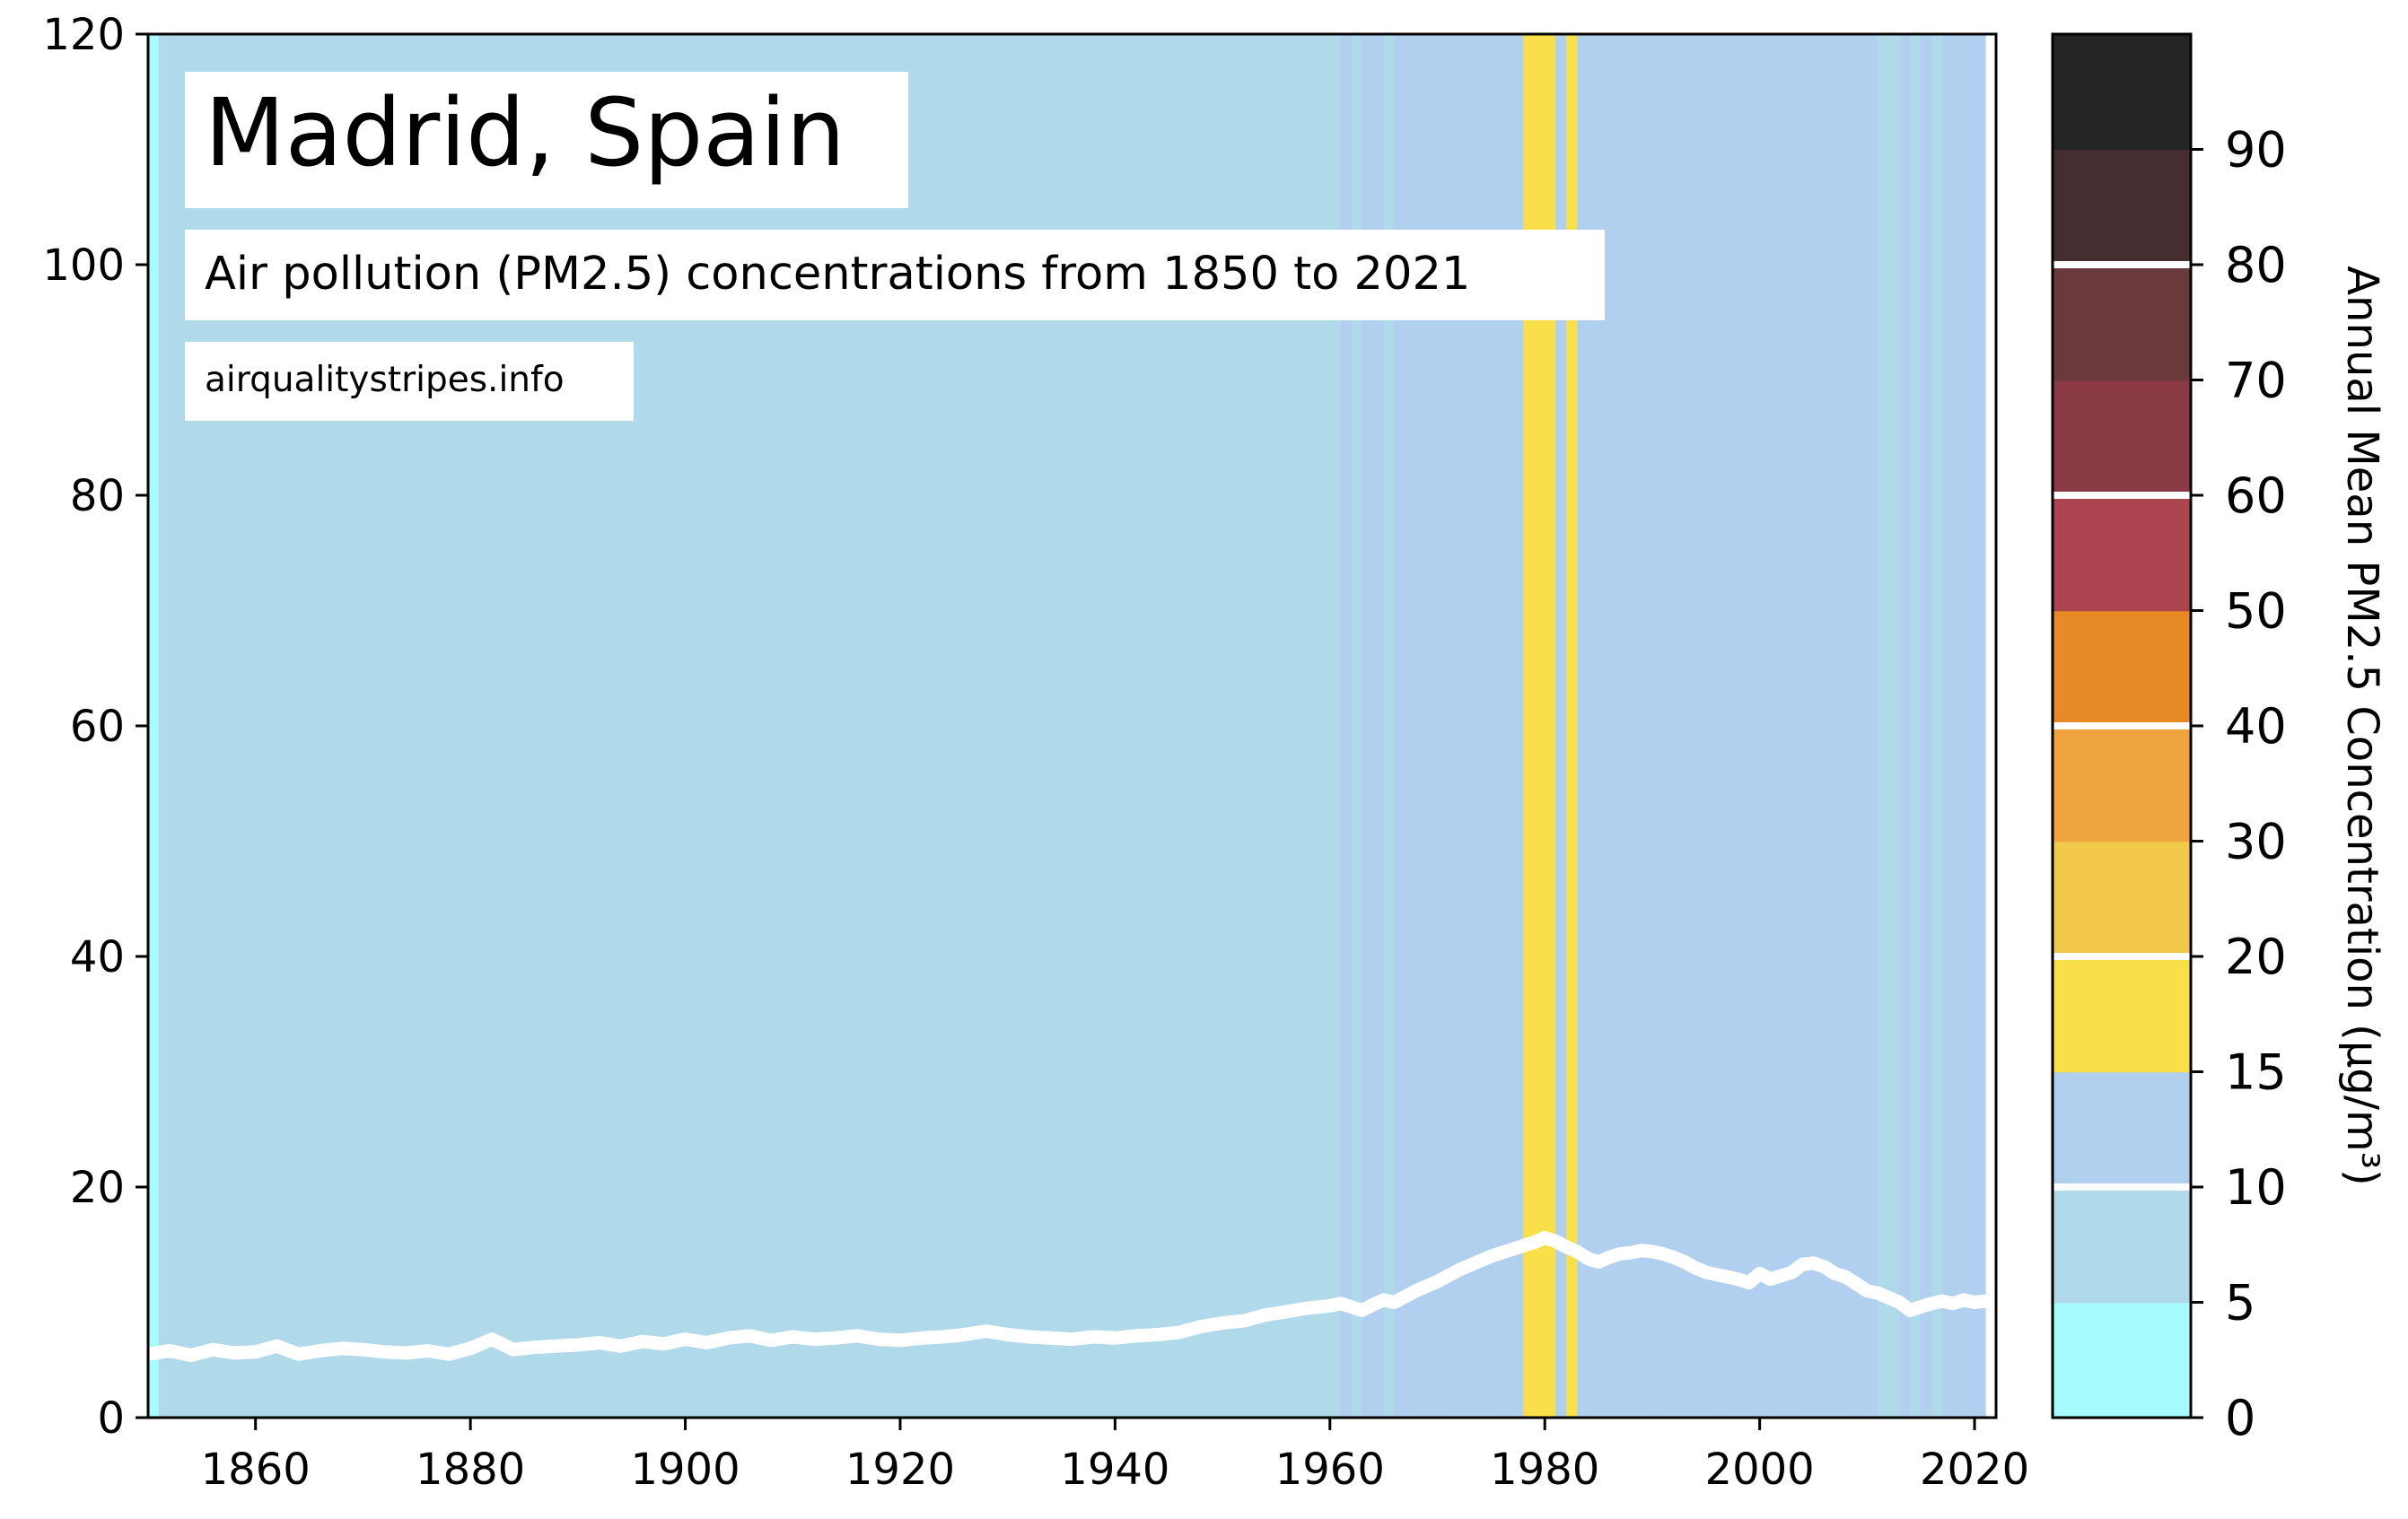 Image resolution: width=2408 pixels, height=1519 pixels. Describe the element at coordinates (1690, 726) in the screenshot. I see `stripe-1993` at that location.